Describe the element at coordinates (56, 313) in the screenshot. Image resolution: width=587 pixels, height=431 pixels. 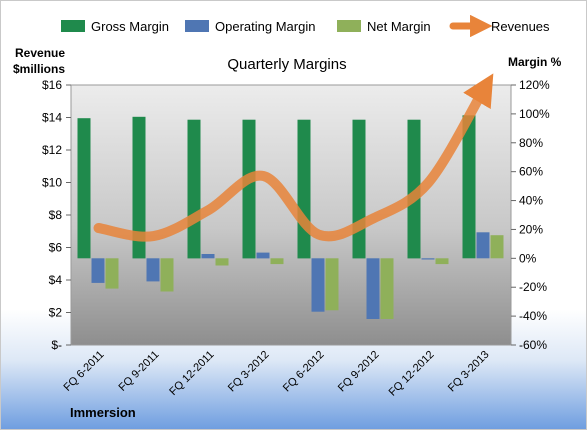
I see `left-tick-label-2: $2` at that location.